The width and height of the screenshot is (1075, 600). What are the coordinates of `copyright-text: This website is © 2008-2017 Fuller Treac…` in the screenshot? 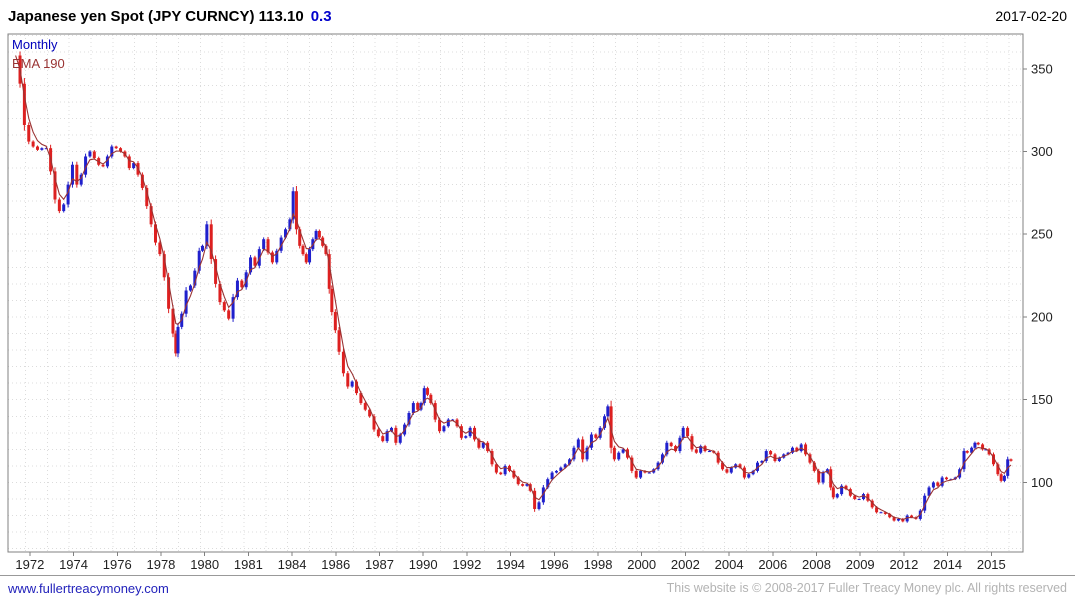 It's located at (866, 588).